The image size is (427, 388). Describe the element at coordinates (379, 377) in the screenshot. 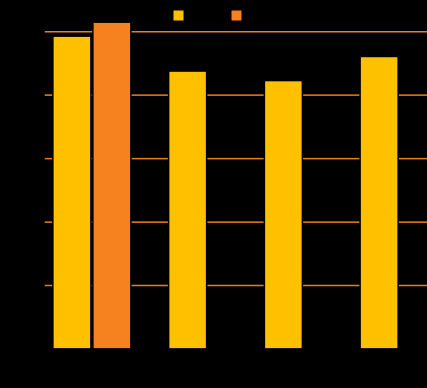

I see `x-tick-label-q4: Q4` at that location.